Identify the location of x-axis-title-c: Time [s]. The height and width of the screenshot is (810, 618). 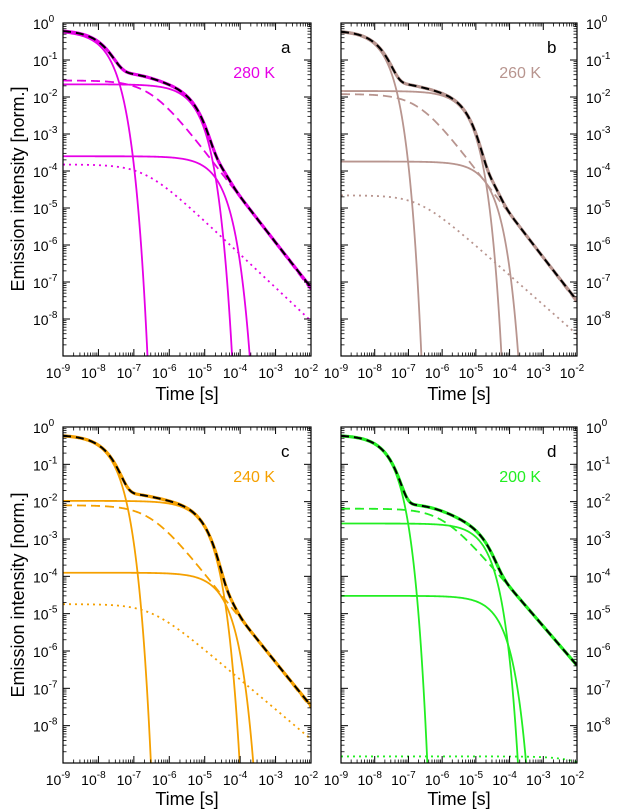
(186, 799).